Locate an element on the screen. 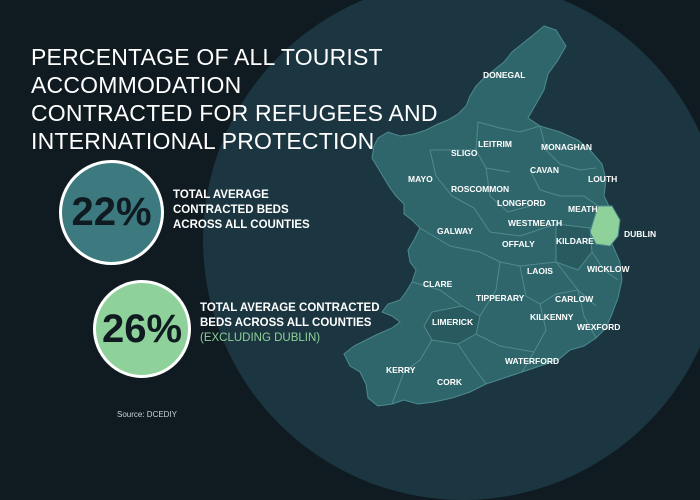 The image size is (700, 500). title-line: PERCENTAGE OF ALL TOURIST ACCOMMODATION is located at coordinates (207, 71).